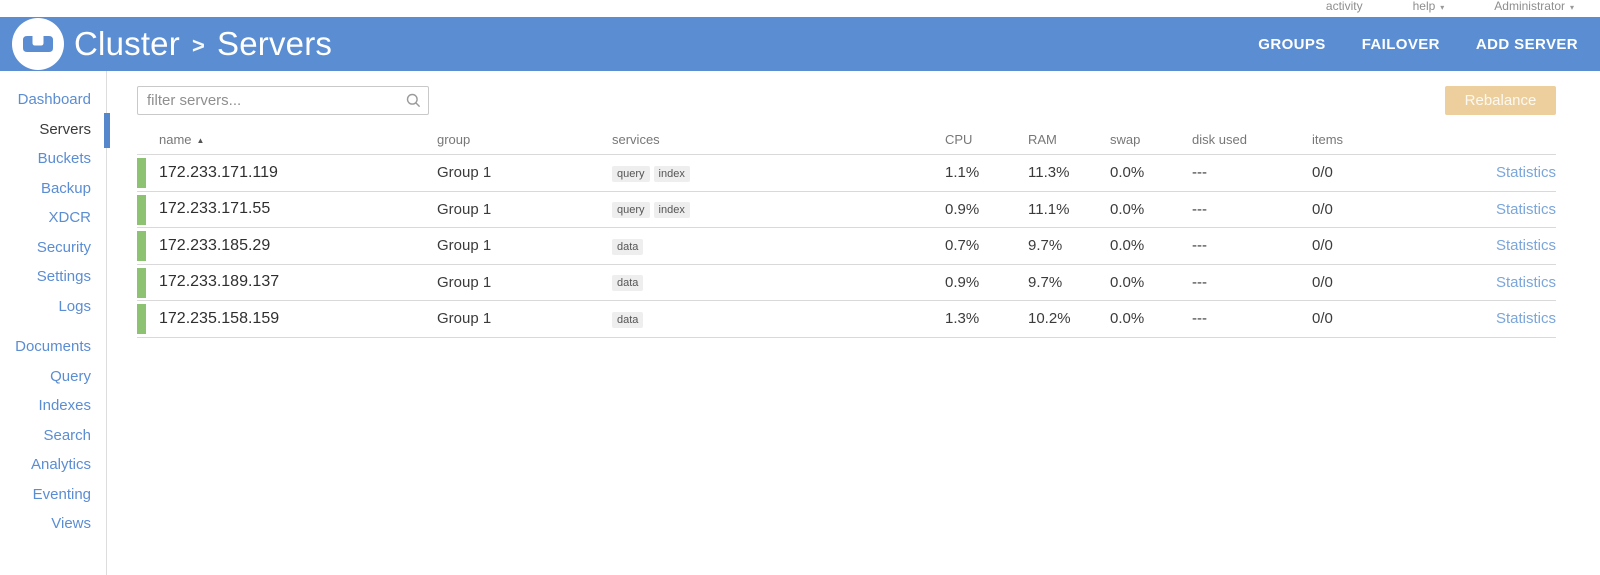 This screenshot has height=575, width=1600. I want to click on rebalance-button: Rebalance, so click(1500, 100).